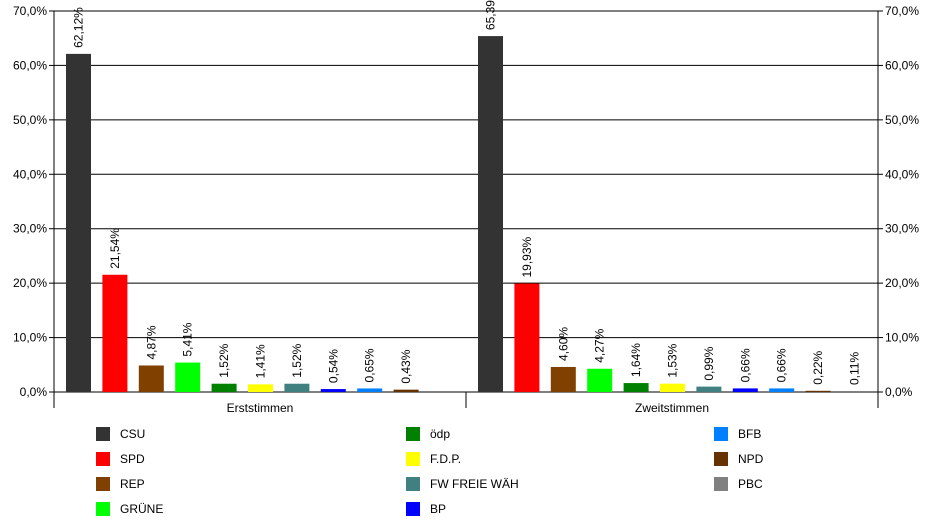  What do you see at coordinates (406, 366) in the screenshot?
I see `data-label: 0,43%` at bounding box center [406, 366].